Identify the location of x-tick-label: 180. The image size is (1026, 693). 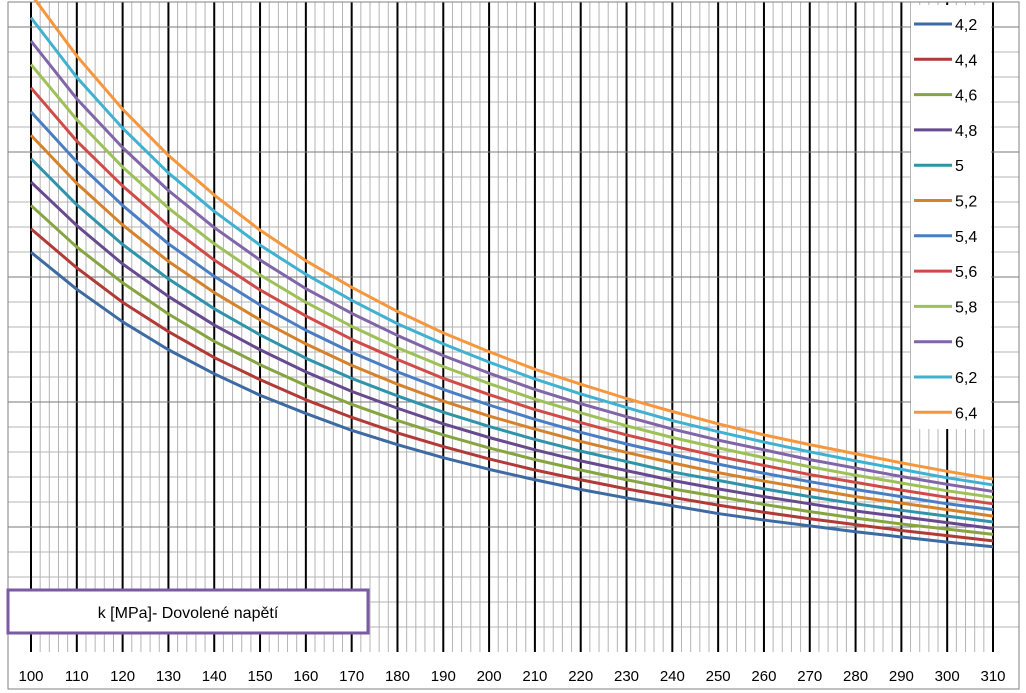
(397, 676).